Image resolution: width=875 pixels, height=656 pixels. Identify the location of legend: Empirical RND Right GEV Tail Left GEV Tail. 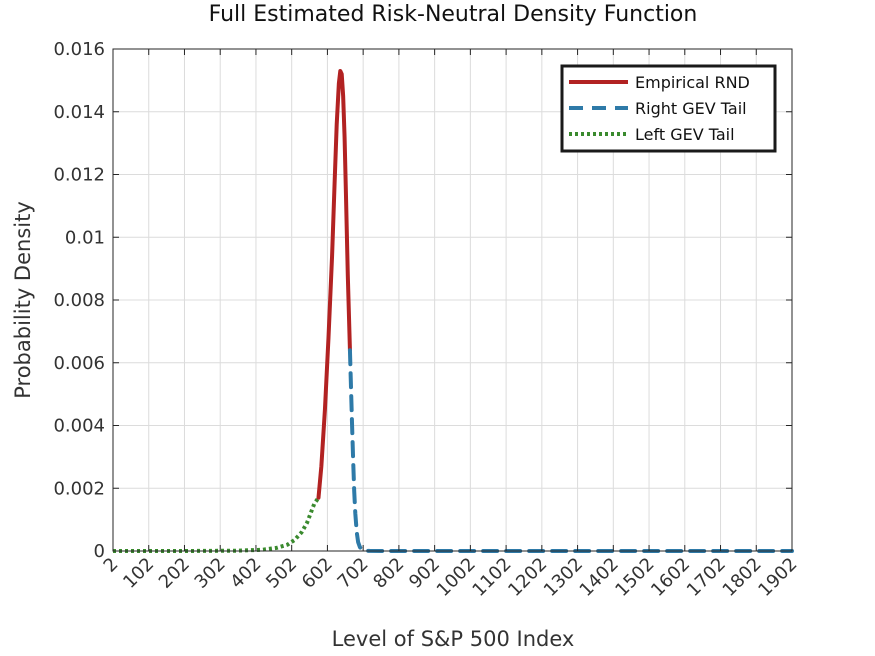
(668, 108).